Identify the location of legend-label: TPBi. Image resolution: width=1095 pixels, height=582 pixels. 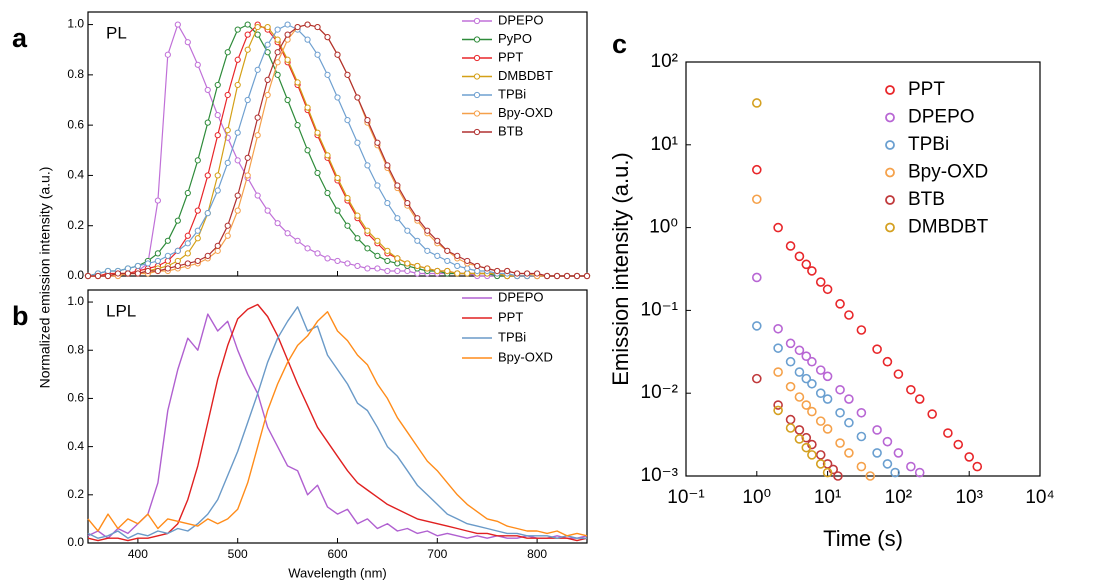
(928, 144).